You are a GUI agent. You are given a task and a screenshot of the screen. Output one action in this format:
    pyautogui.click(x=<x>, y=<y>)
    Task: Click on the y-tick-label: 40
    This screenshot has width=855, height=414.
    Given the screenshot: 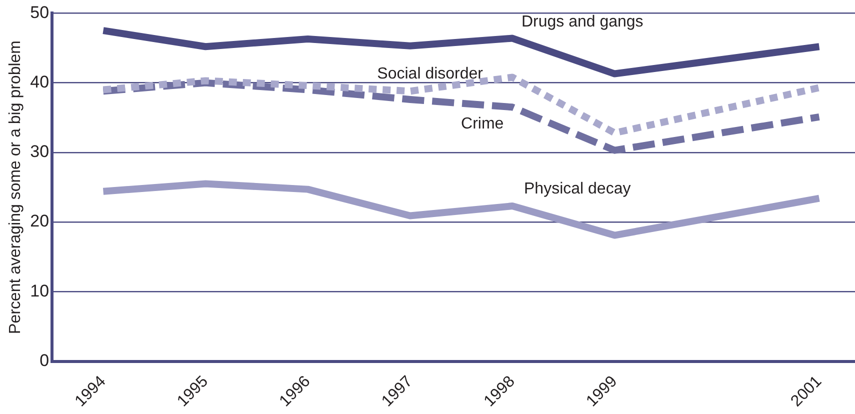 What is the action you would take?
    pyautogui.click(x=40, y=82)
    